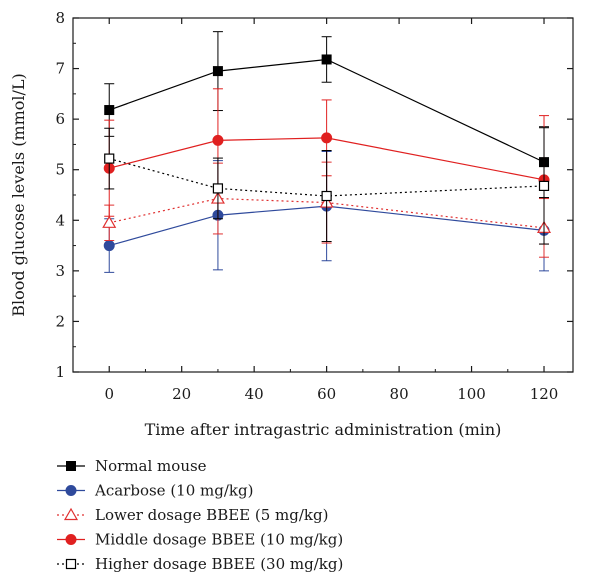  What do you see at coordinates (60, 220) in the screenshot?
I see `y-tick-label: 4` at bounding box center [60, 220].